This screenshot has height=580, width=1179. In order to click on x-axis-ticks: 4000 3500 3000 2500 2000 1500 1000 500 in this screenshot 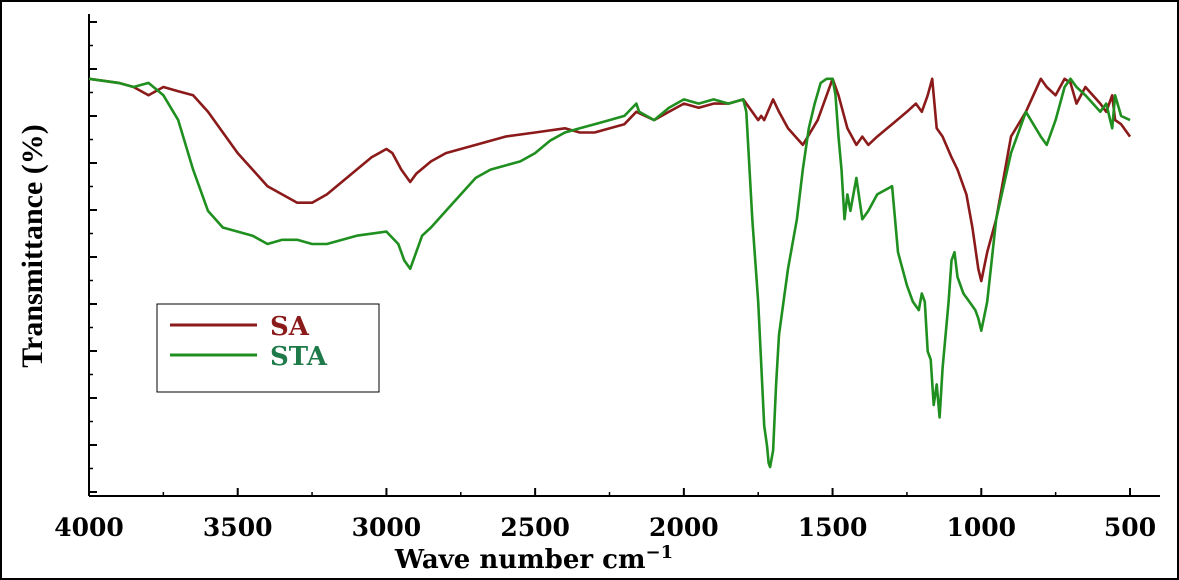, I will do `click(605, 515)`.